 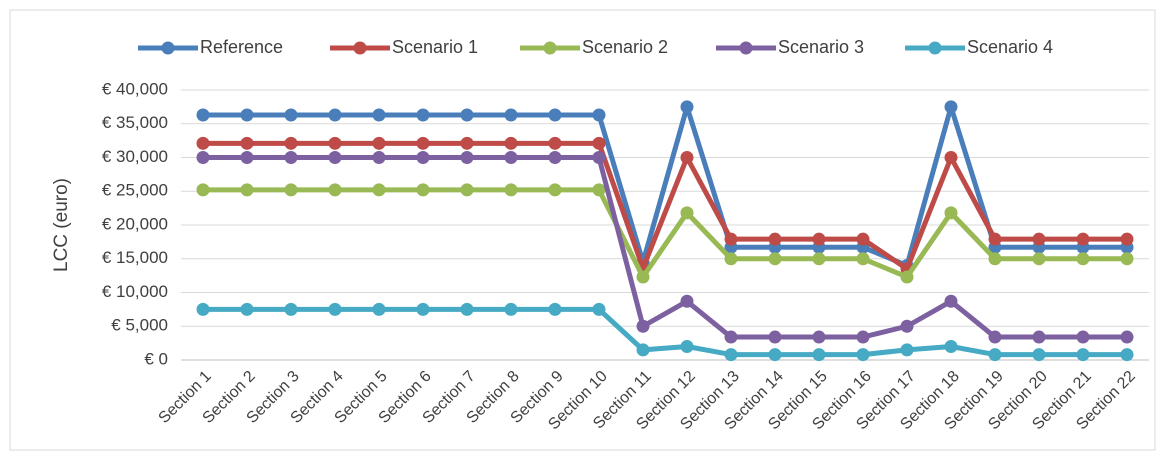 What do you see at coordinates (61, 225) in the screenshot?
I see `y-axis-label: LCC (euro)` at bounding box center [61, 225].